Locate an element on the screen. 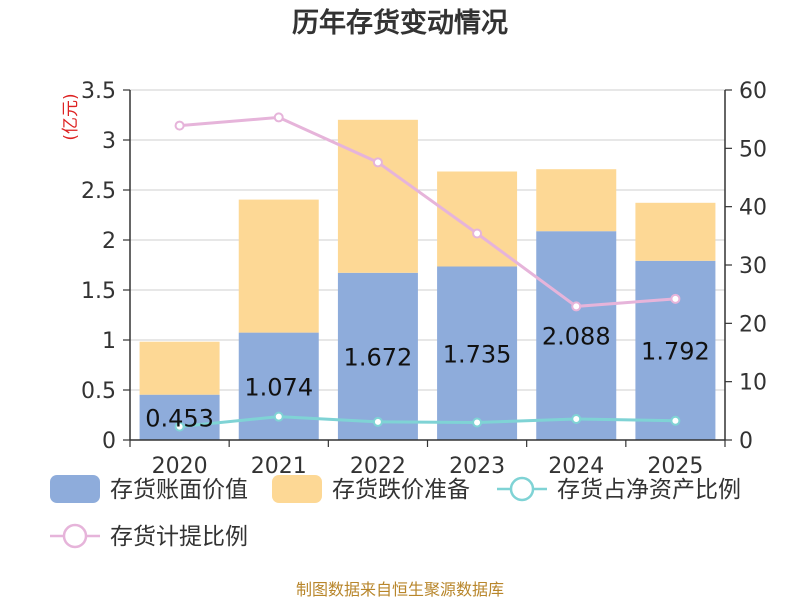 The height and width of the screenshot is (600, 800). data-labels: 0.453 1.074 1.672 1.735 2.088 1.792 is located at coordinates (427, 378).